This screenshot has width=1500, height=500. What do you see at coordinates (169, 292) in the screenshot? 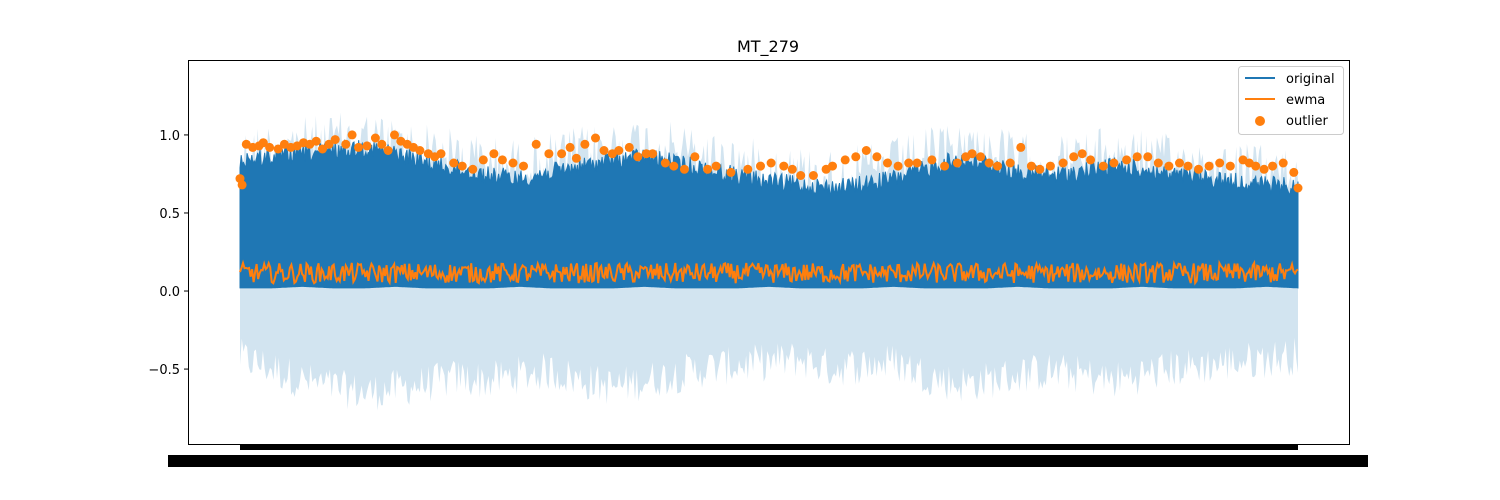
I see `y-tick-label: 0.0` at bounding box center [169, 292].